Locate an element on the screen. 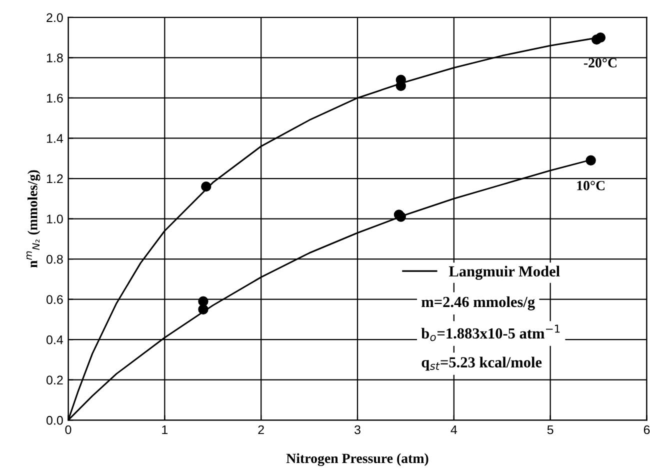 The width and height of the screenshot is (650, 471). y-tick-label: 2.0 is located at coordinates (54, 17).